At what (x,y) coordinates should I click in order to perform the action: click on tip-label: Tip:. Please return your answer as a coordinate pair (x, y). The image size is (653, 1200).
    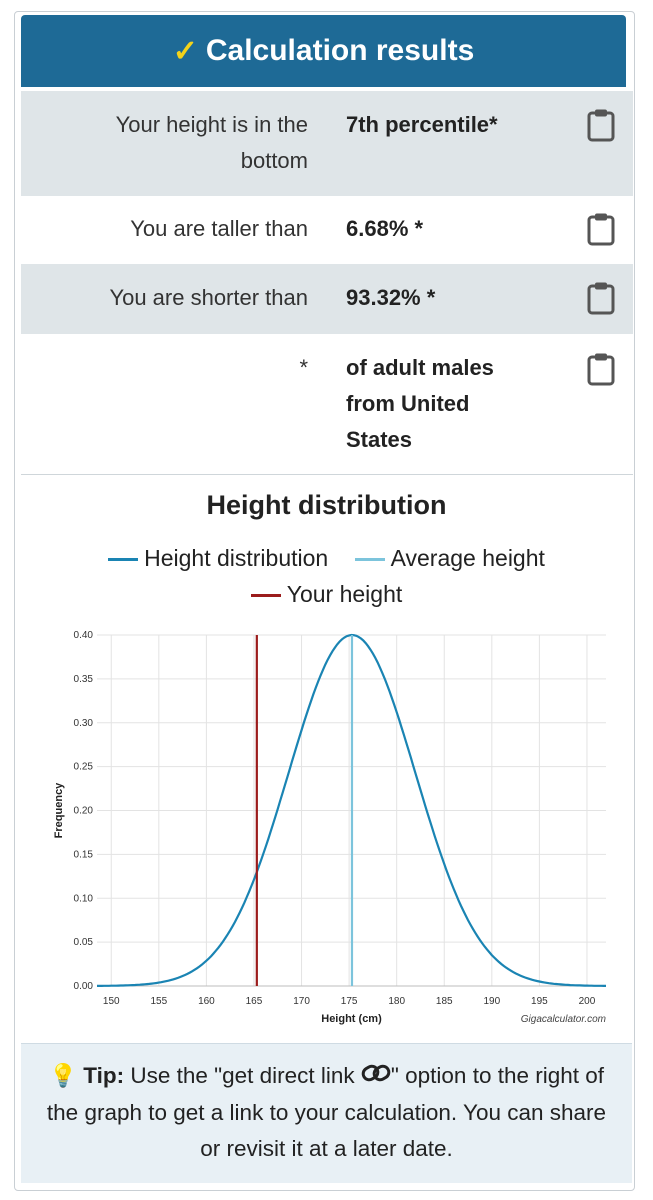
    Looking at the image, I should click on (104, 1075).